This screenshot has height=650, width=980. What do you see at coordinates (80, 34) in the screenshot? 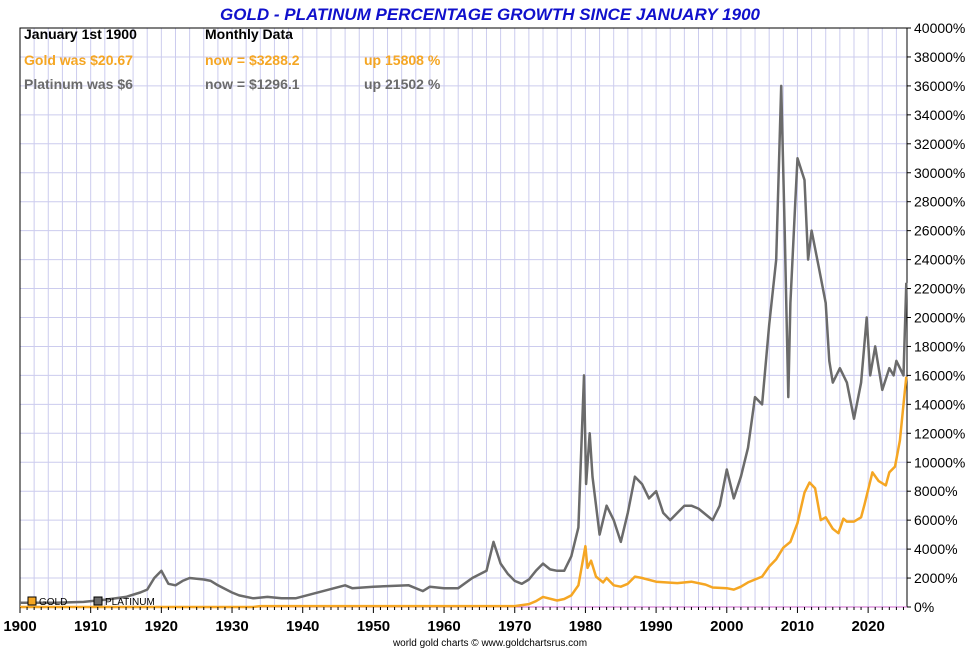
I see `header-date: January 1st 1900` at bounding box center [80, 34].